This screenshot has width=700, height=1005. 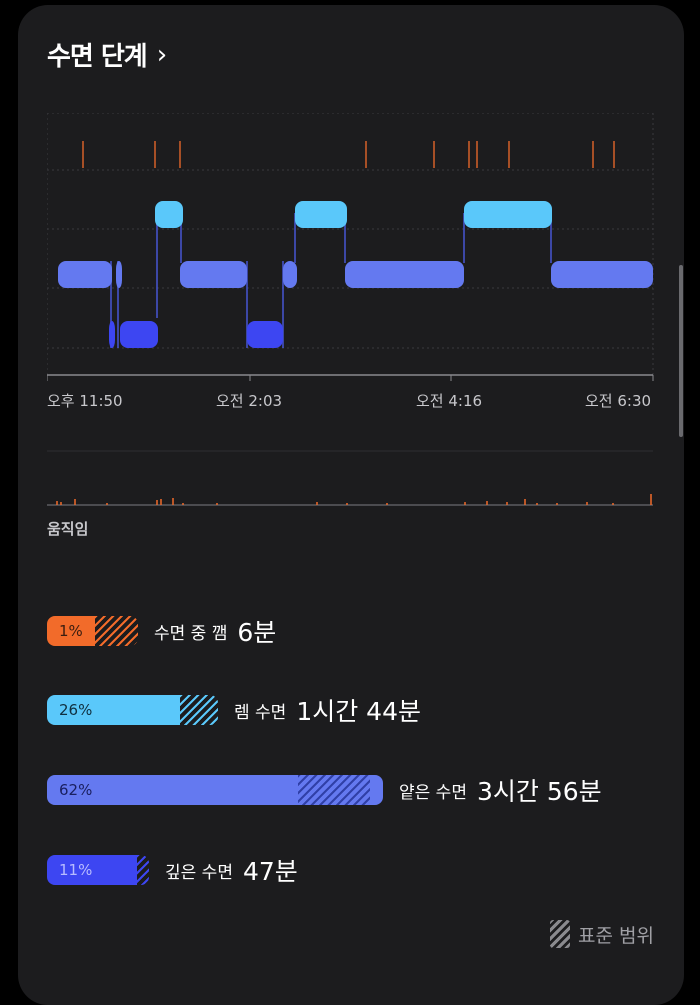 I want to click on stage-percent: 62%, so click(x=76, y=790).